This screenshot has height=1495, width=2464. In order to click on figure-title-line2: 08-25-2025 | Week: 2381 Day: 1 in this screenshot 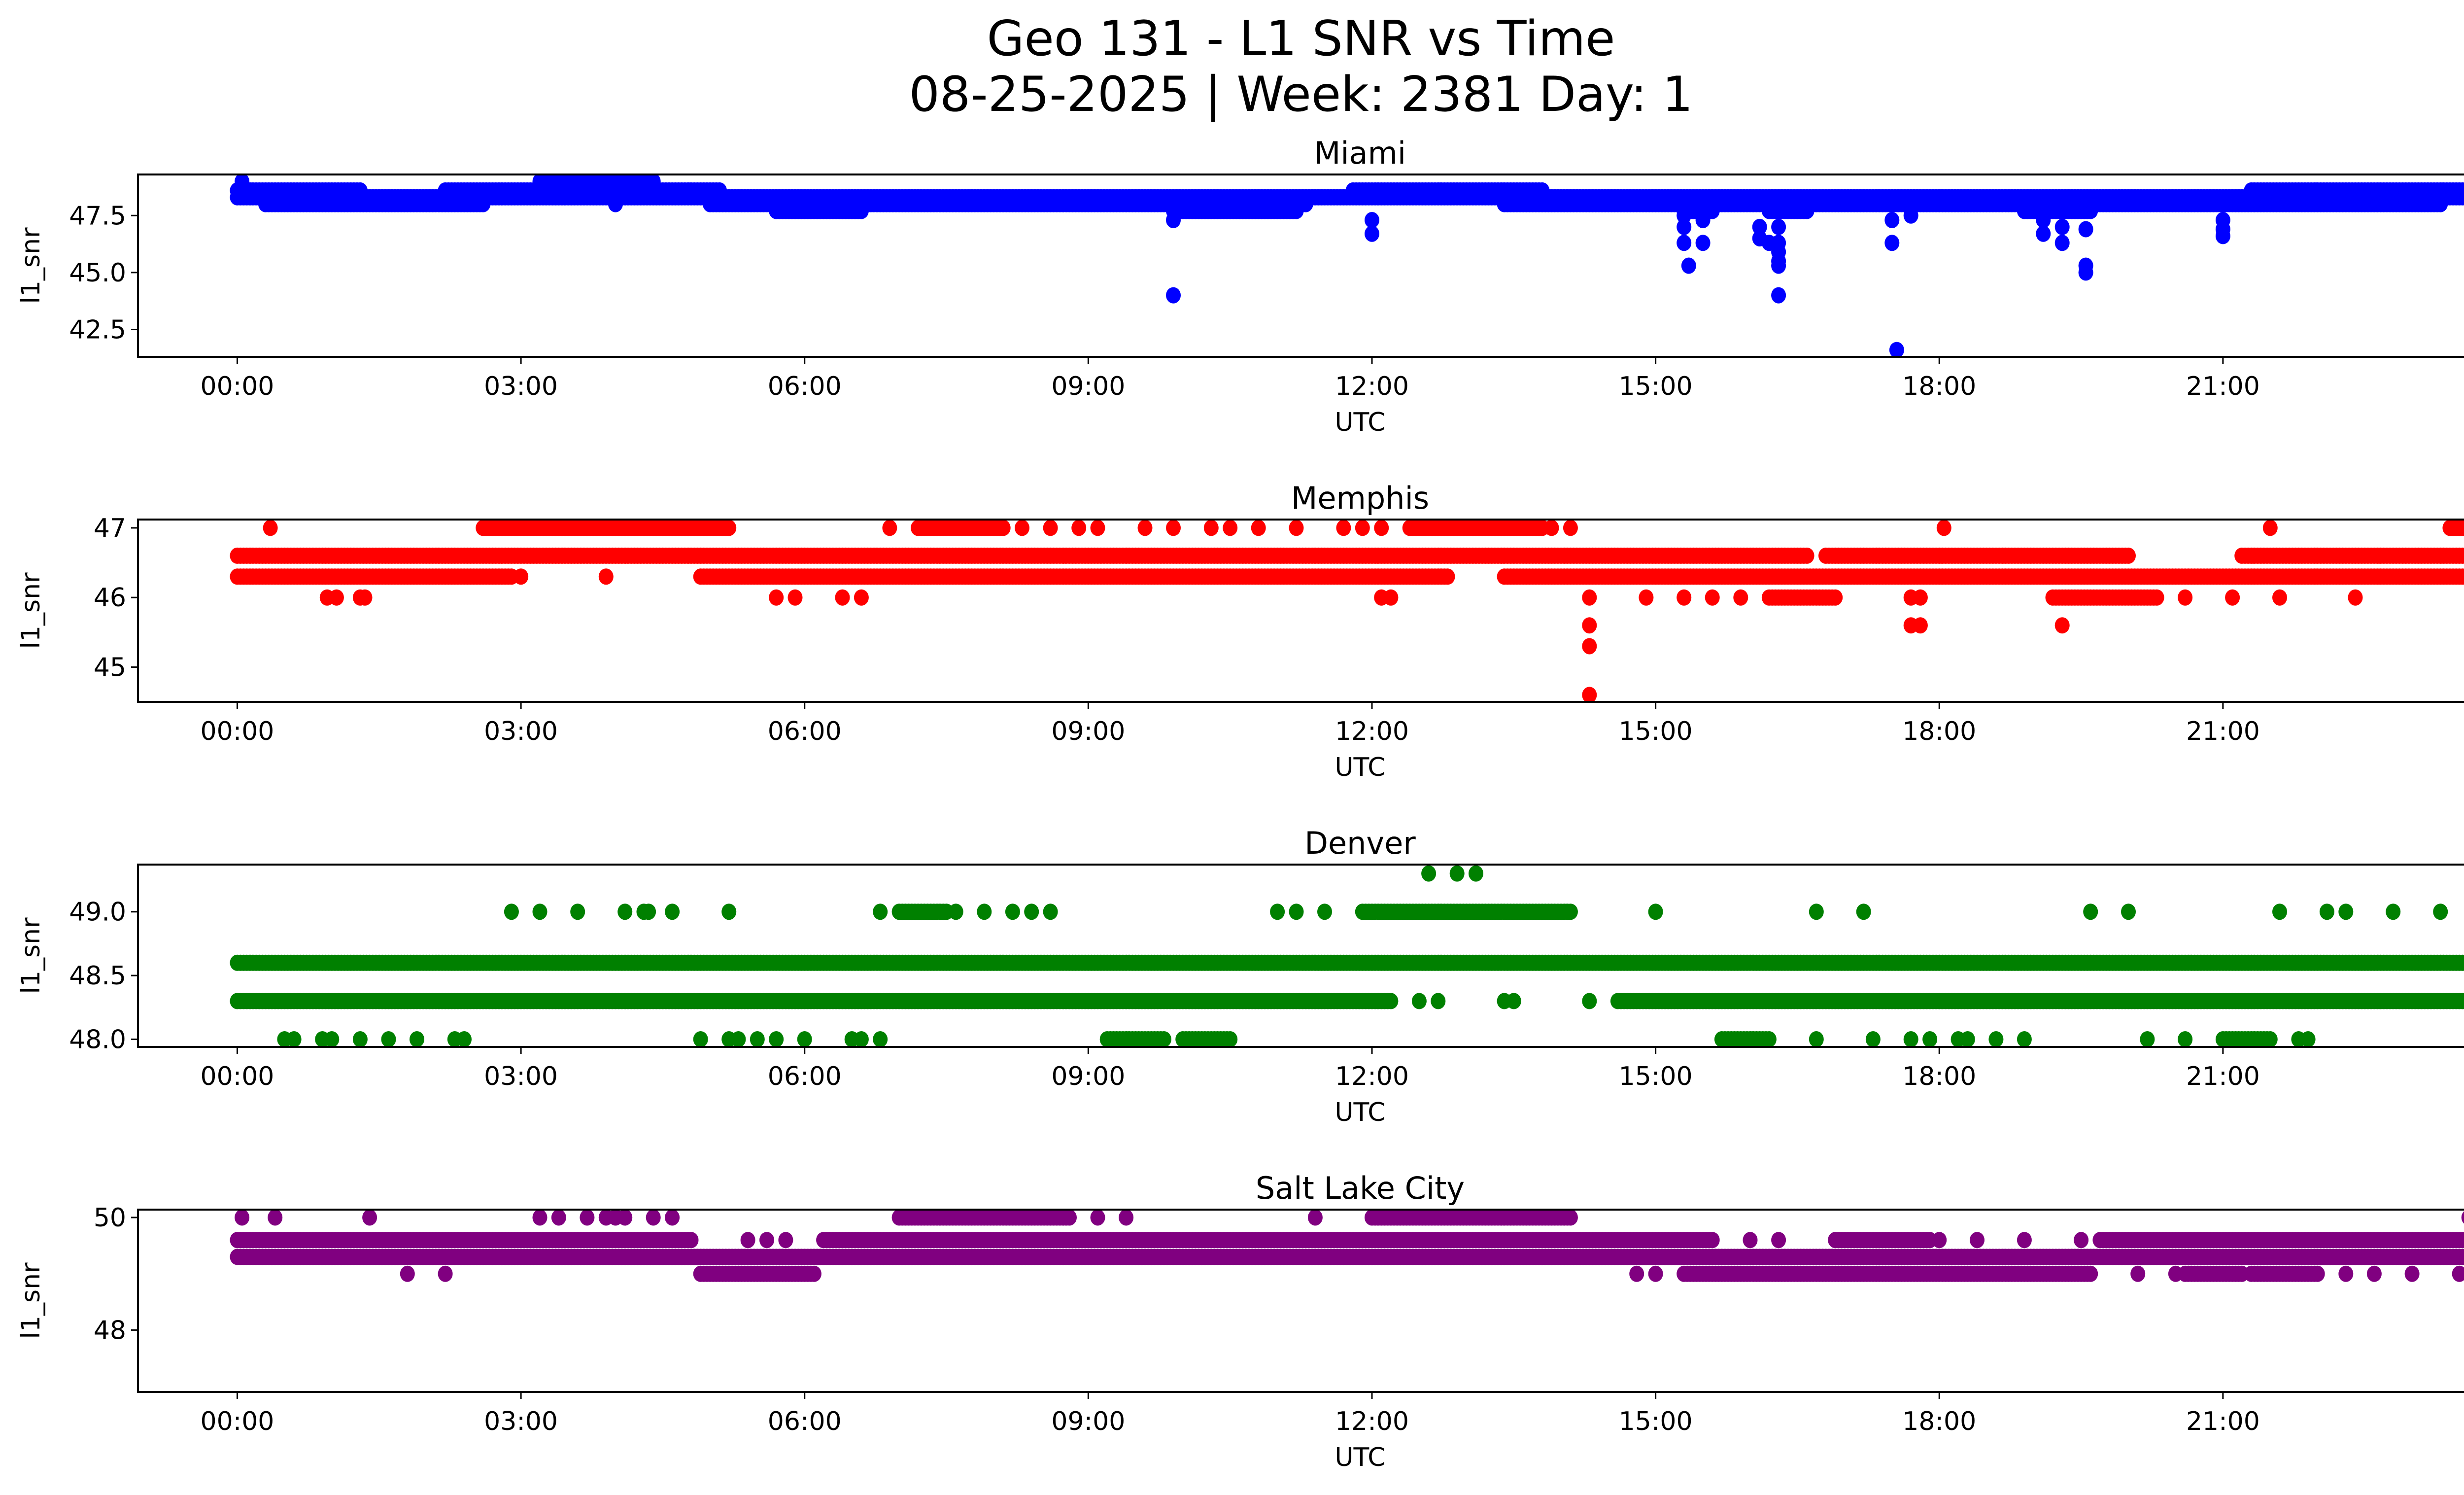, I will do `click(1301, 95)`.